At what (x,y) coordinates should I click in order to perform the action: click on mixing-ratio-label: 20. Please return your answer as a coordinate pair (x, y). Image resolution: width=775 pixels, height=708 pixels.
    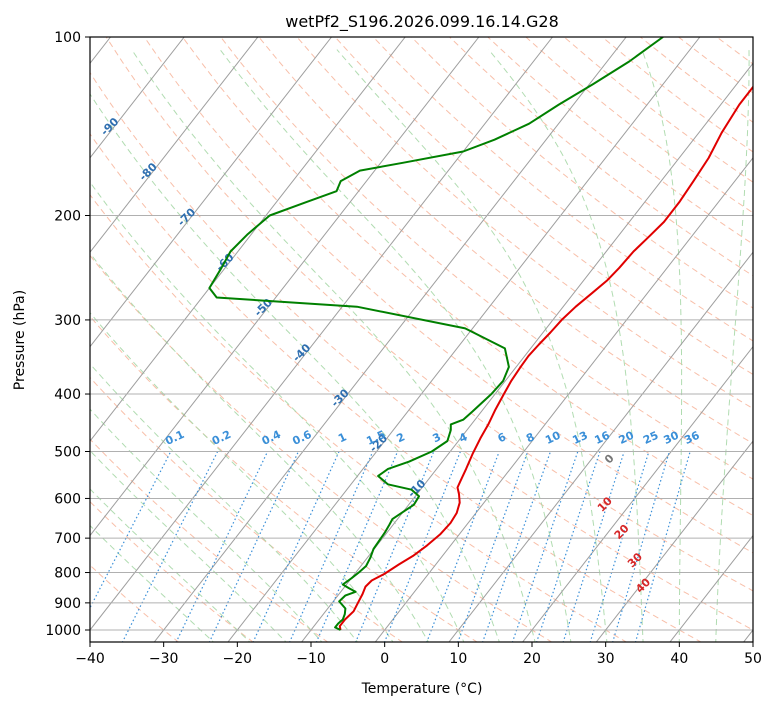
    Looking at the image, I should click on (627, 438).